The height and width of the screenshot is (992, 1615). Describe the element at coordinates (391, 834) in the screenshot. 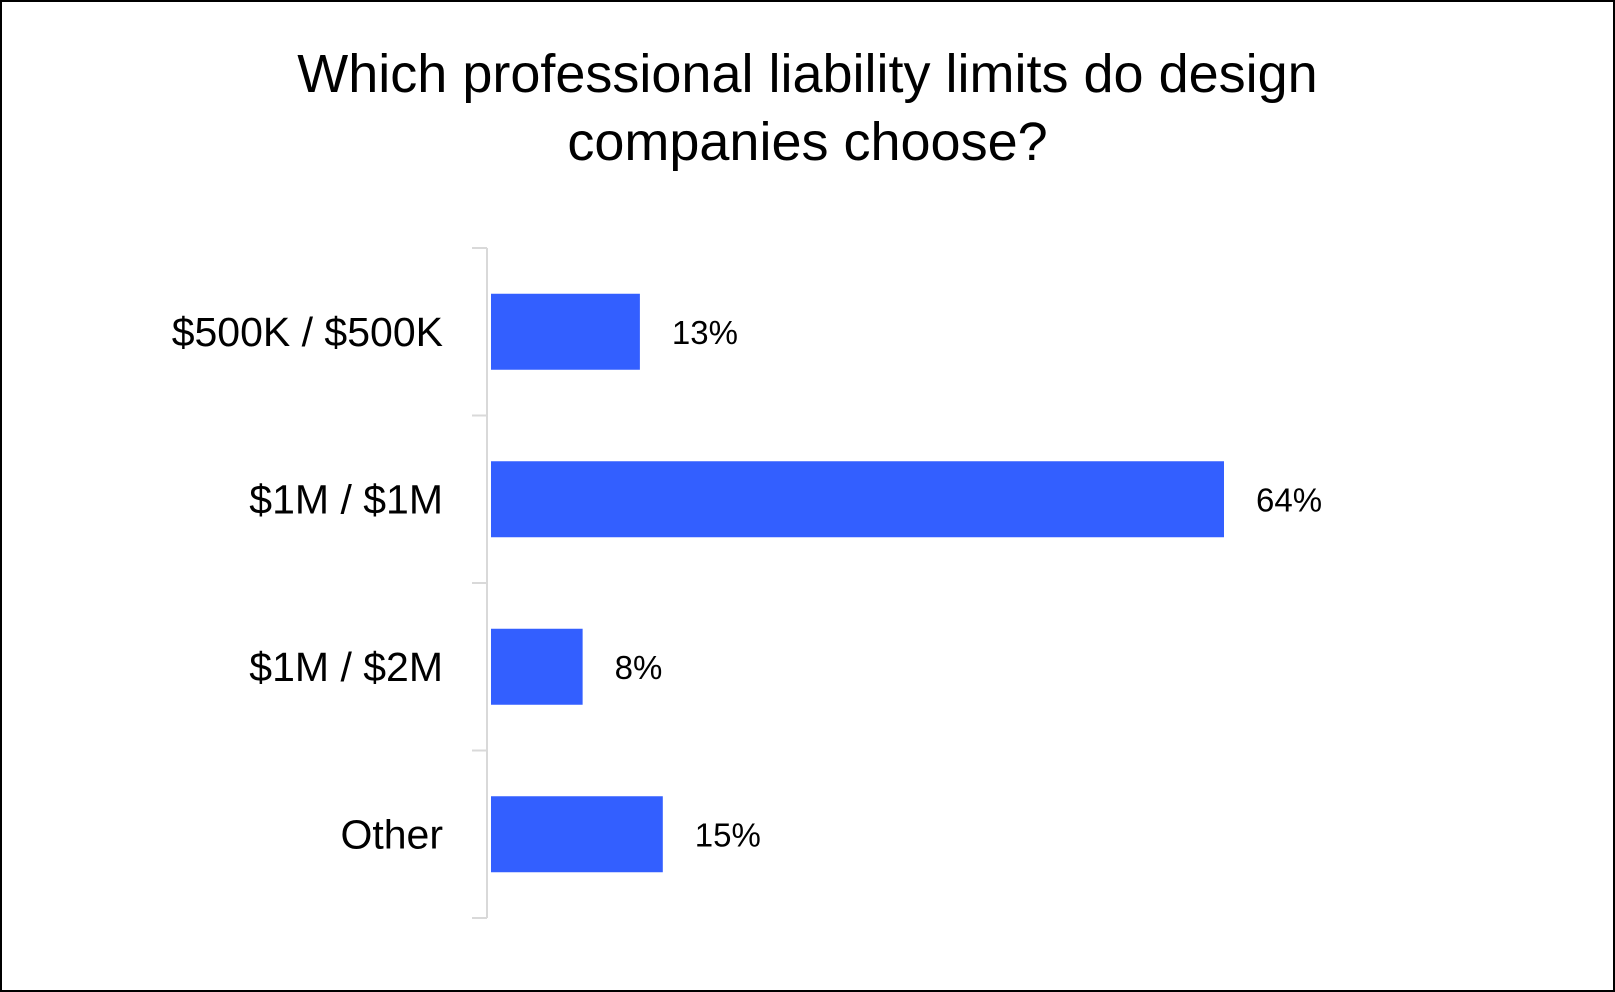

I see `category-label: Other` at that location.